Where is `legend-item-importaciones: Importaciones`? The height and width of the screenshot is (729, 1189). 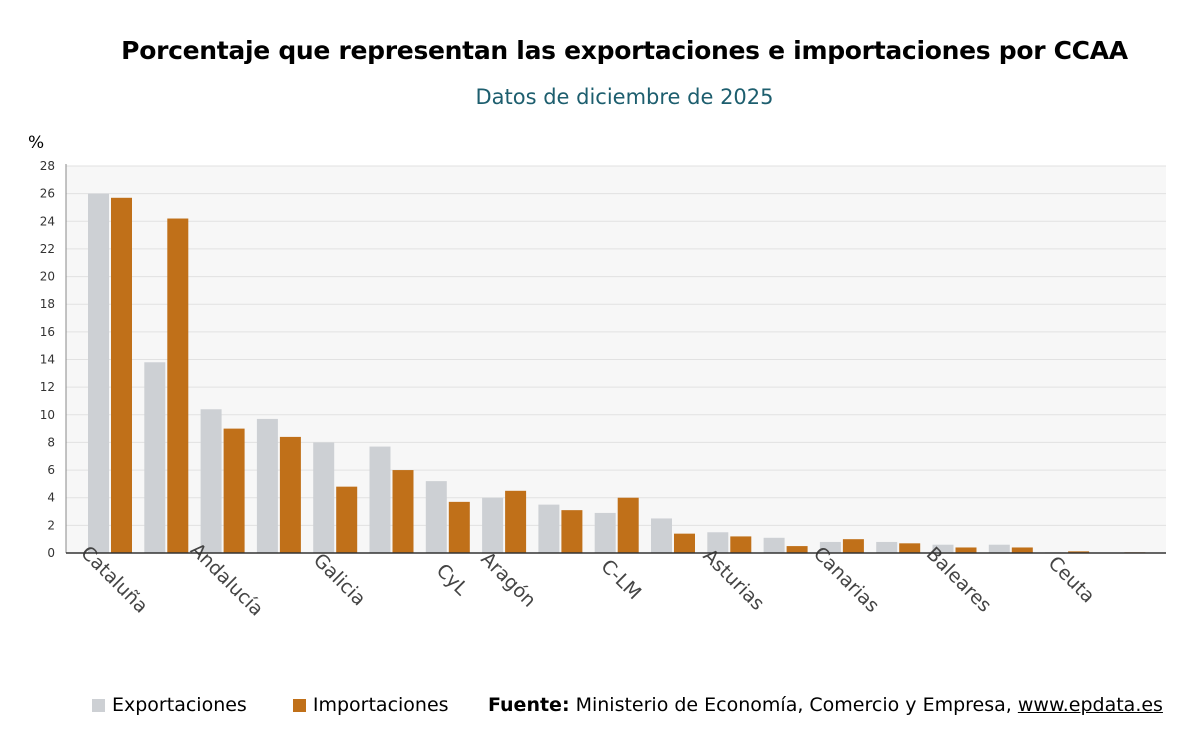
legend-item-importaciones: Importaciones is located at coordinates (370, 705).